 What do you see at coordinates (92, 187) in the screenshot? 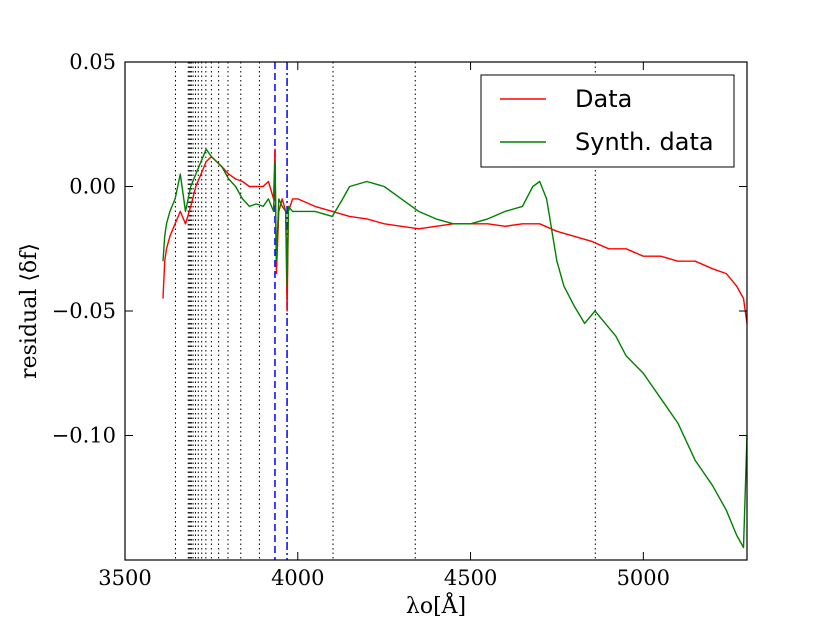
I see `y-tick-label: 0.00` at bounding box center [92, 187].